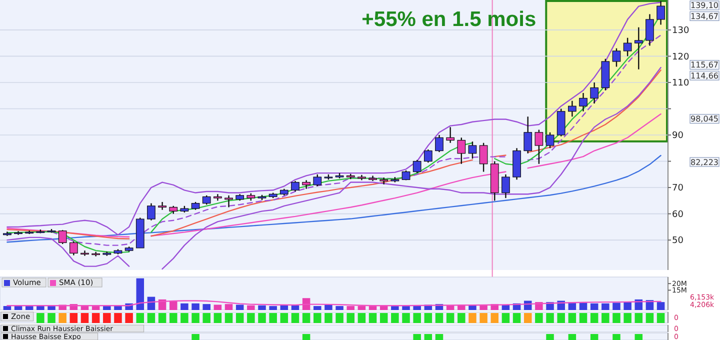 The height and width of the screenshot is (340, 720). I want to click on text: 82,223, so click(704, 162).